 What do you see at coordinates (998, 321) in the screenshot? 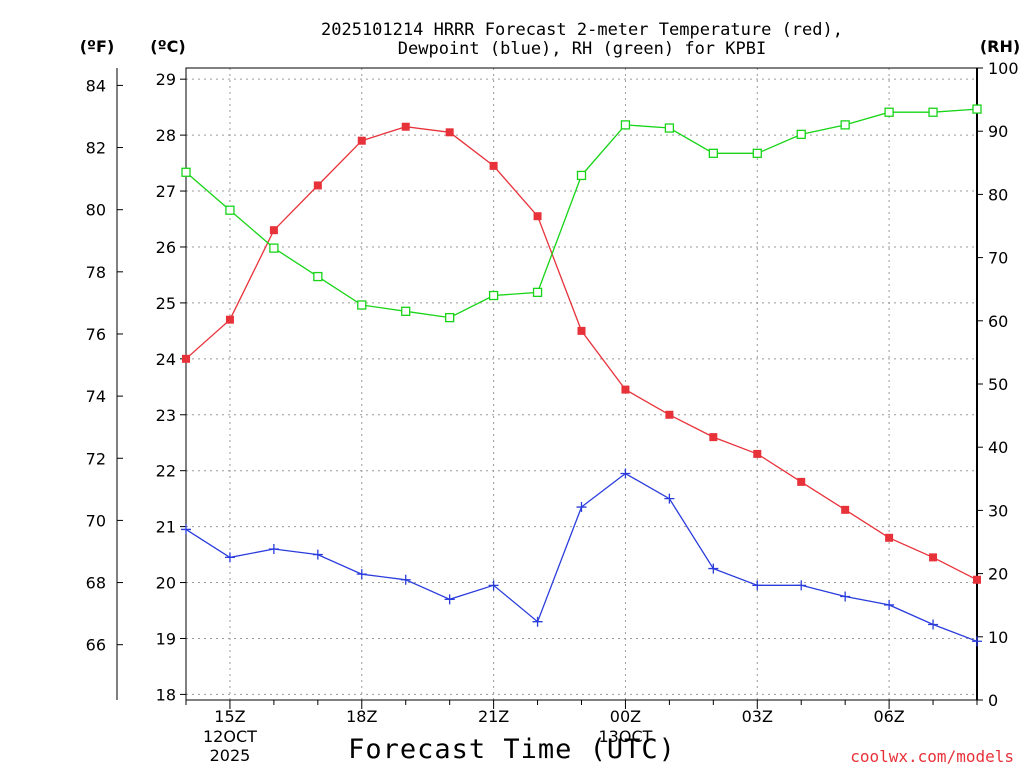
I see `rh-tick-label: 60` at bounding box center [998, 321].